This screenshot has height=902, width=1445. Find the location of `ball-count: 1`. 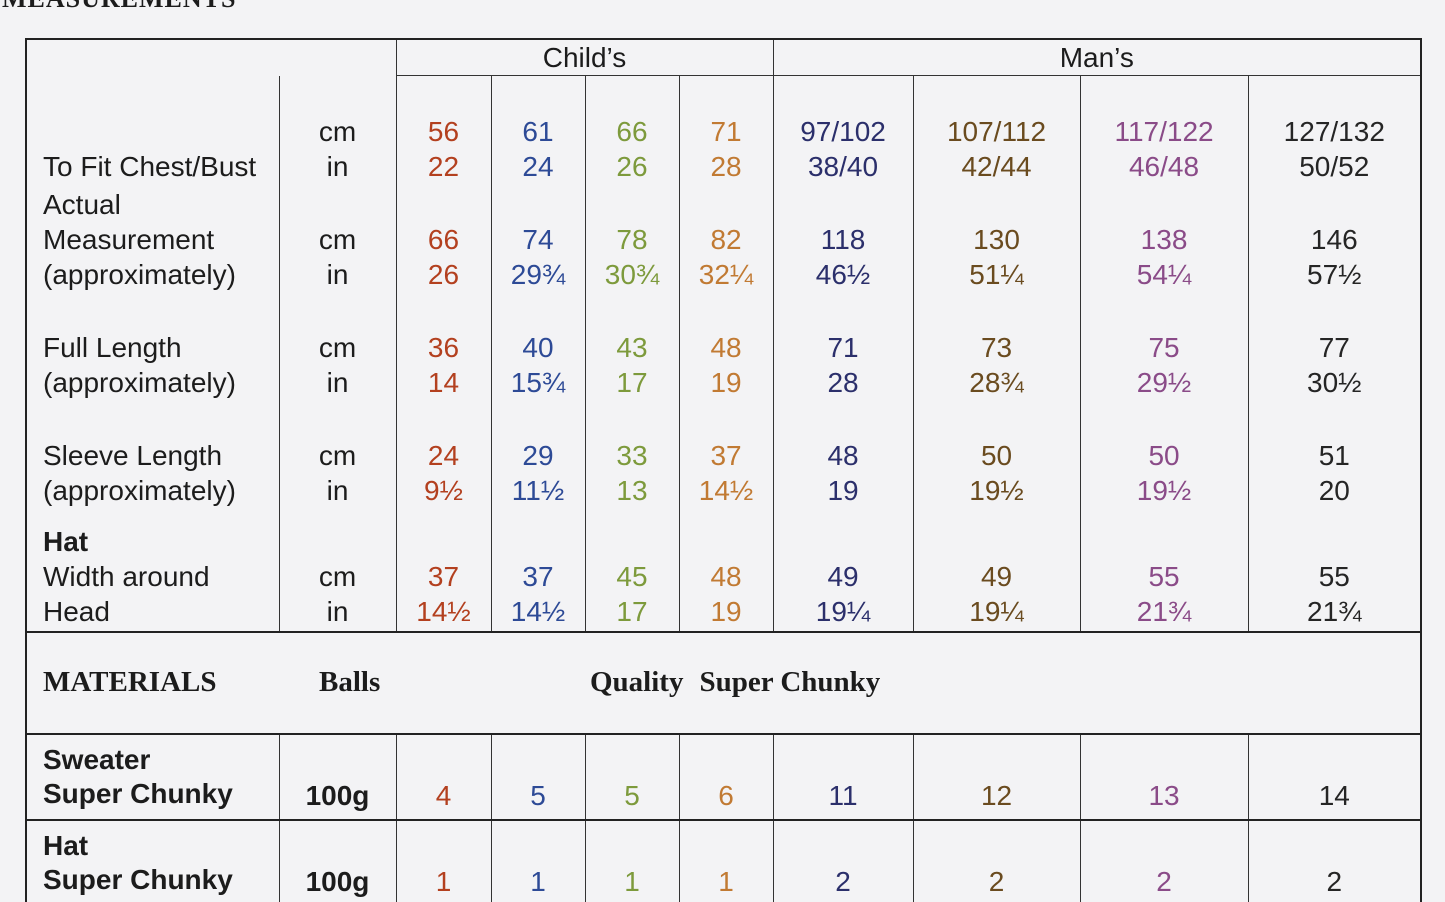

ball-count: 1 is located at coordinates (443, 860).